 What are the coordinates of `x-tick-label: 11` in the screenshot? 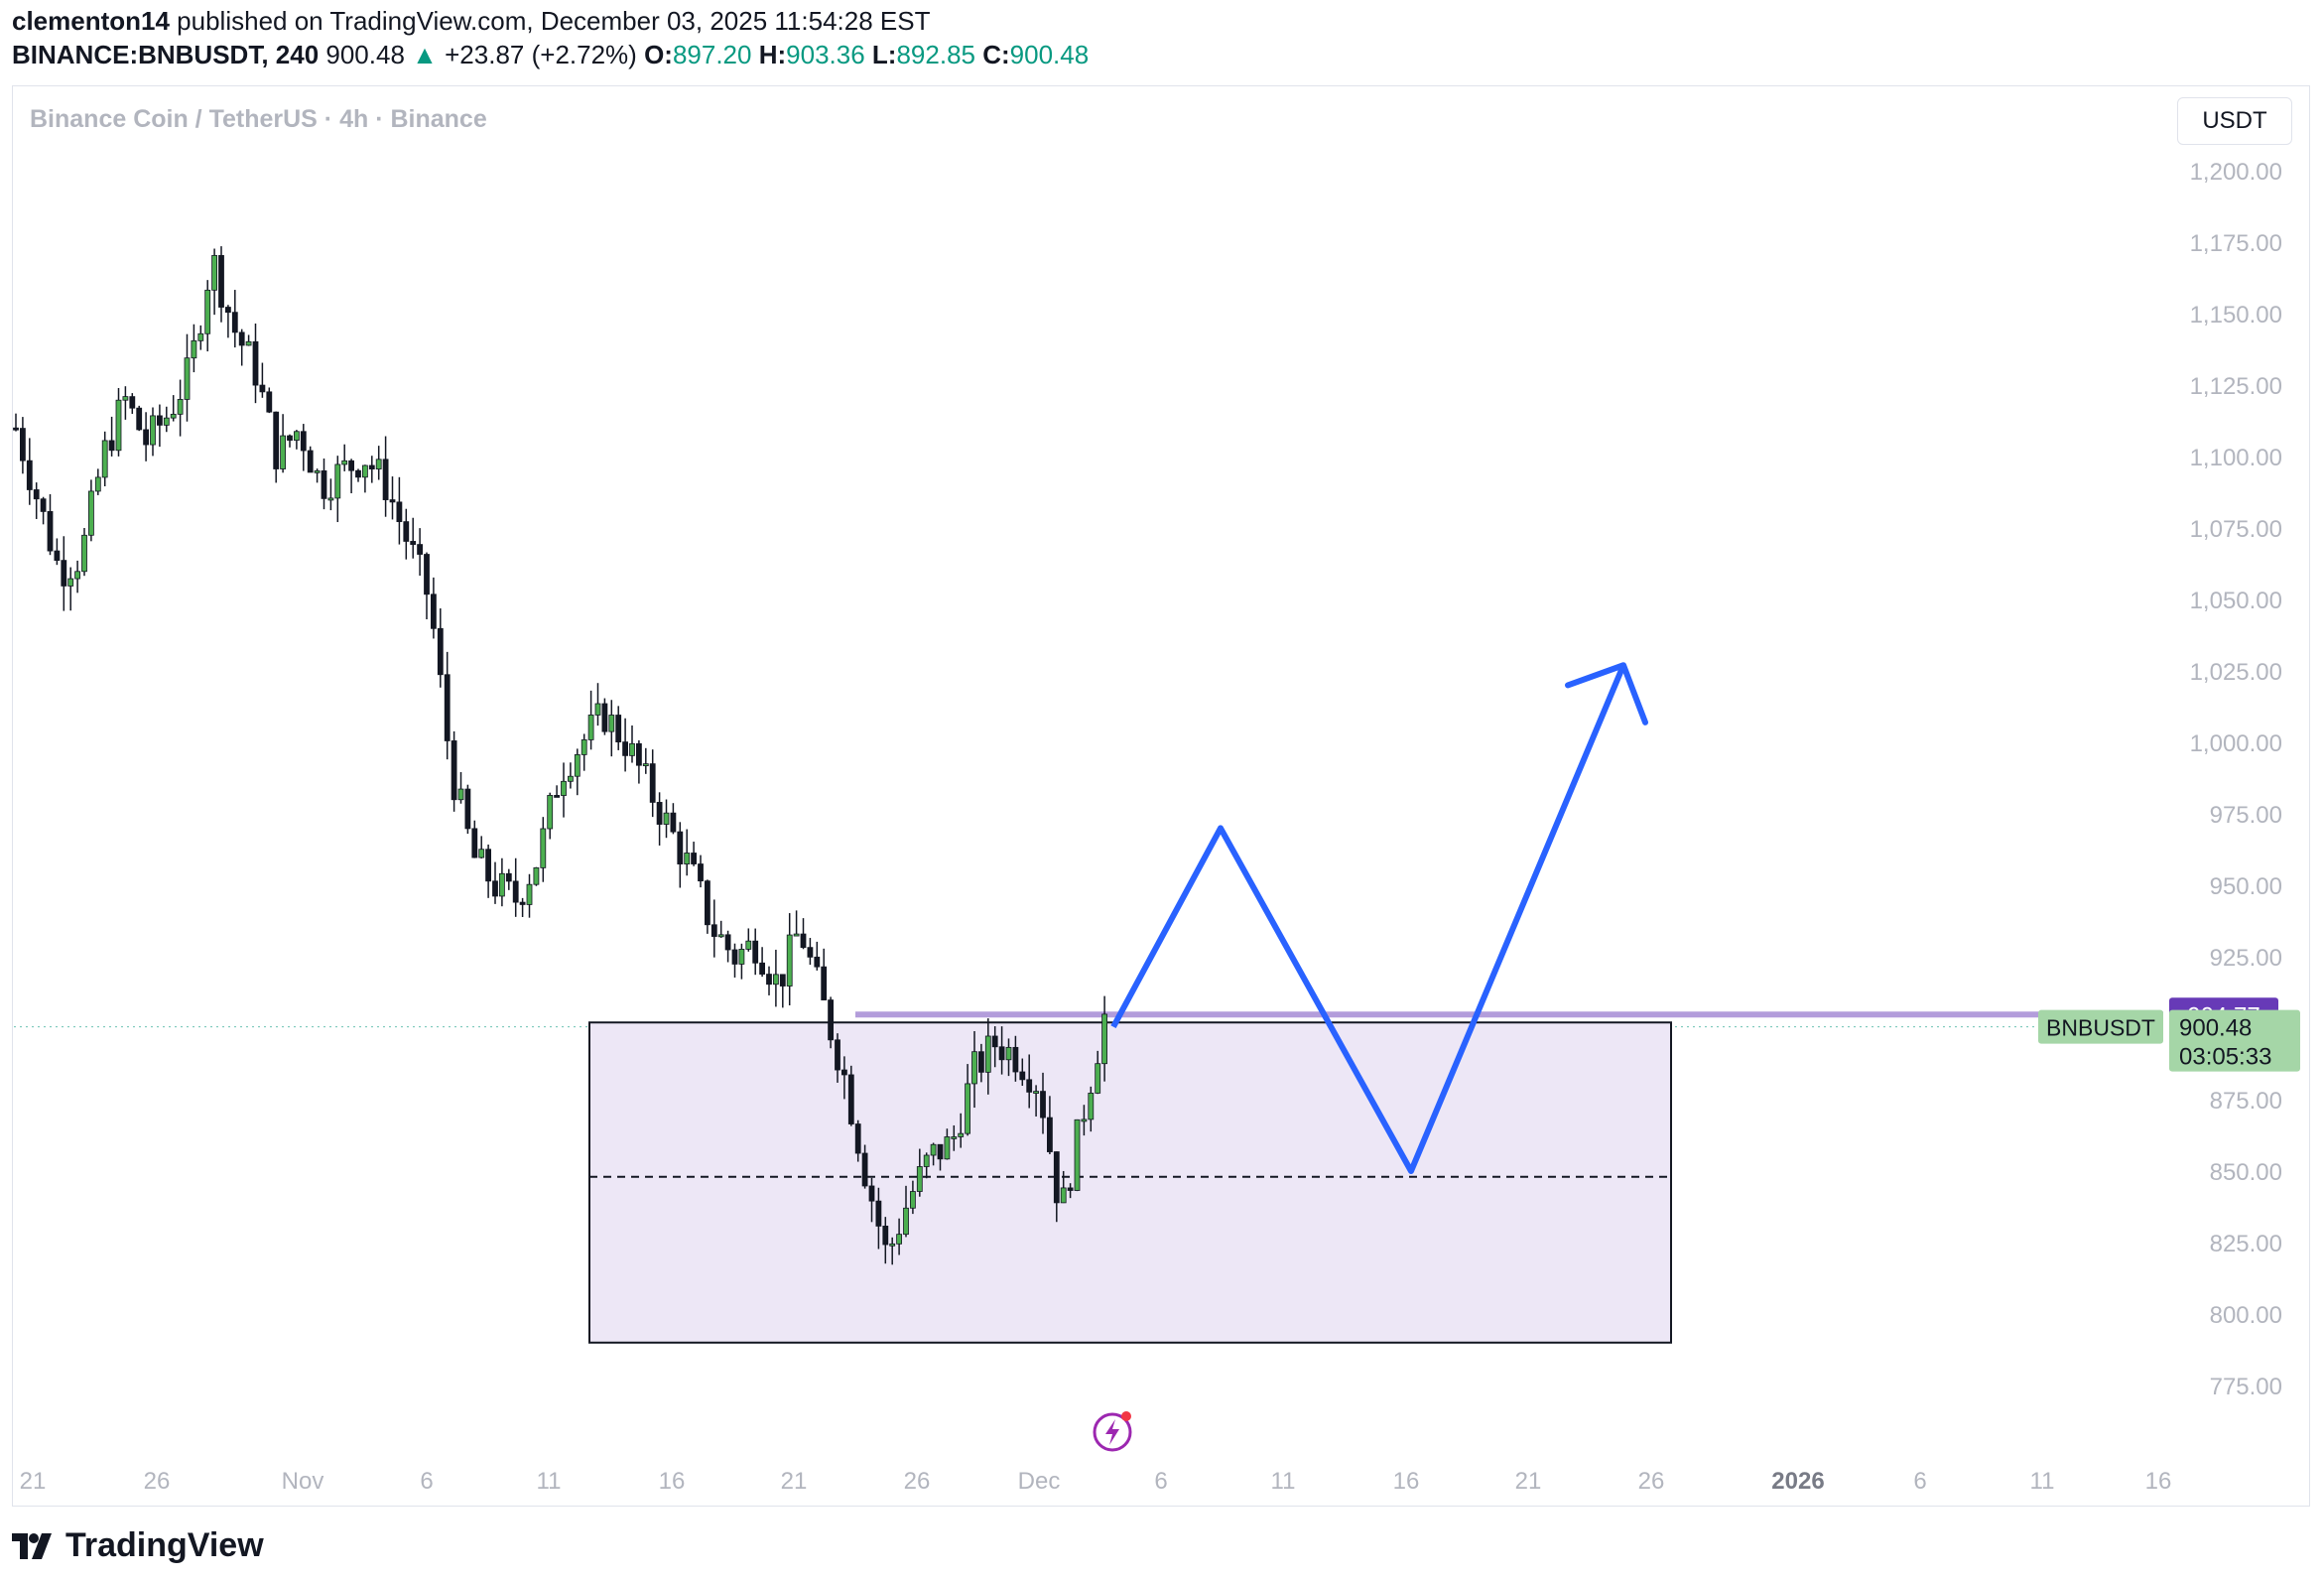 It's located at (2042, 1482).